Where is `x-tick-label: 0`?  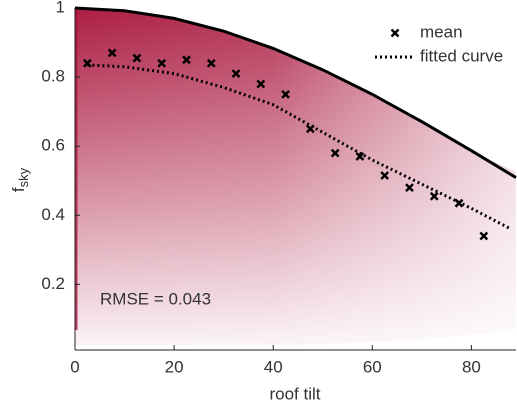 x-tick-label: 0 is located at coordinates (74, 366).